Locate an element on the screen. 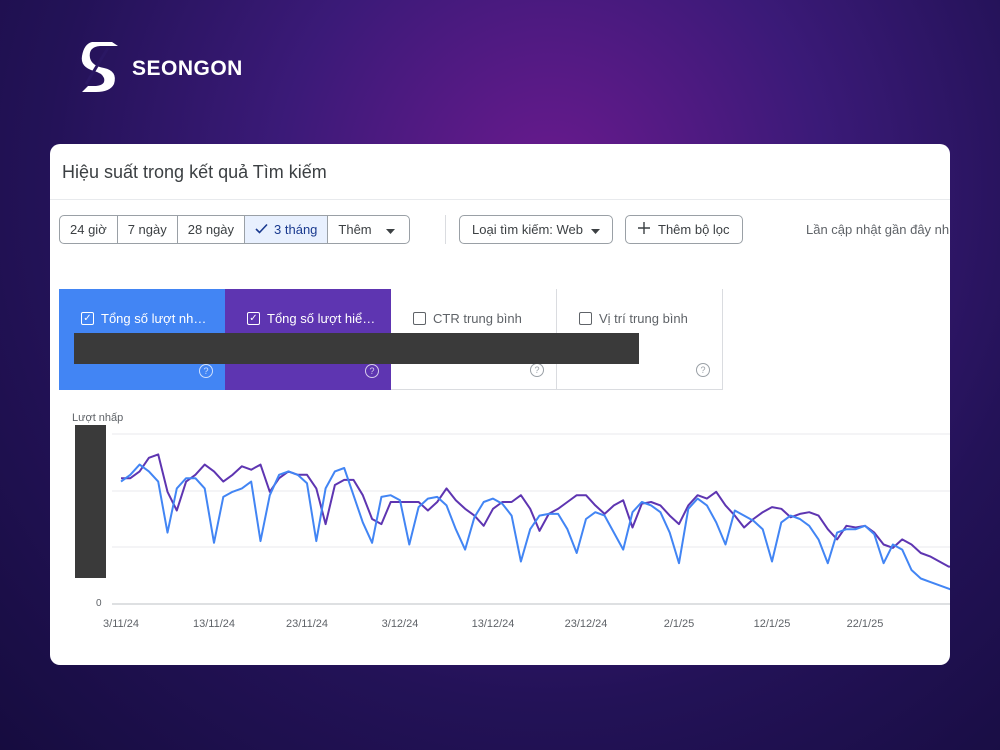 The image size is (1000, 750). x-tick-label: 3/11/24 is located at coordinates (121, 624).